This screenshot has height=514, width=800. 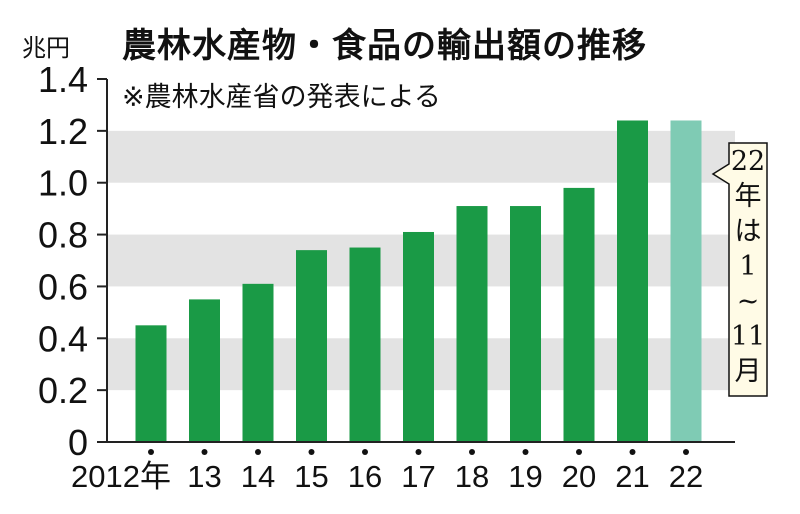 What do you see at coordinates (632, 476) in the screenshot?
I see `x-tick-label: 21` at bounding box center [632, 476].